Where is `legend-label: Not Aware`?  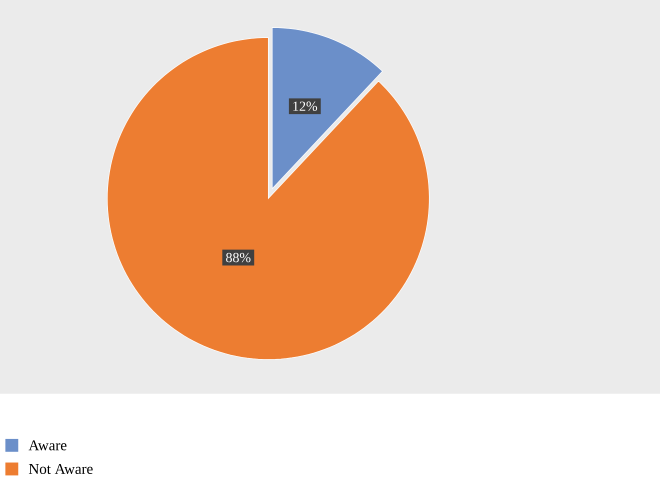 legend-label: Not Aware is located at coordinates (60, 469).